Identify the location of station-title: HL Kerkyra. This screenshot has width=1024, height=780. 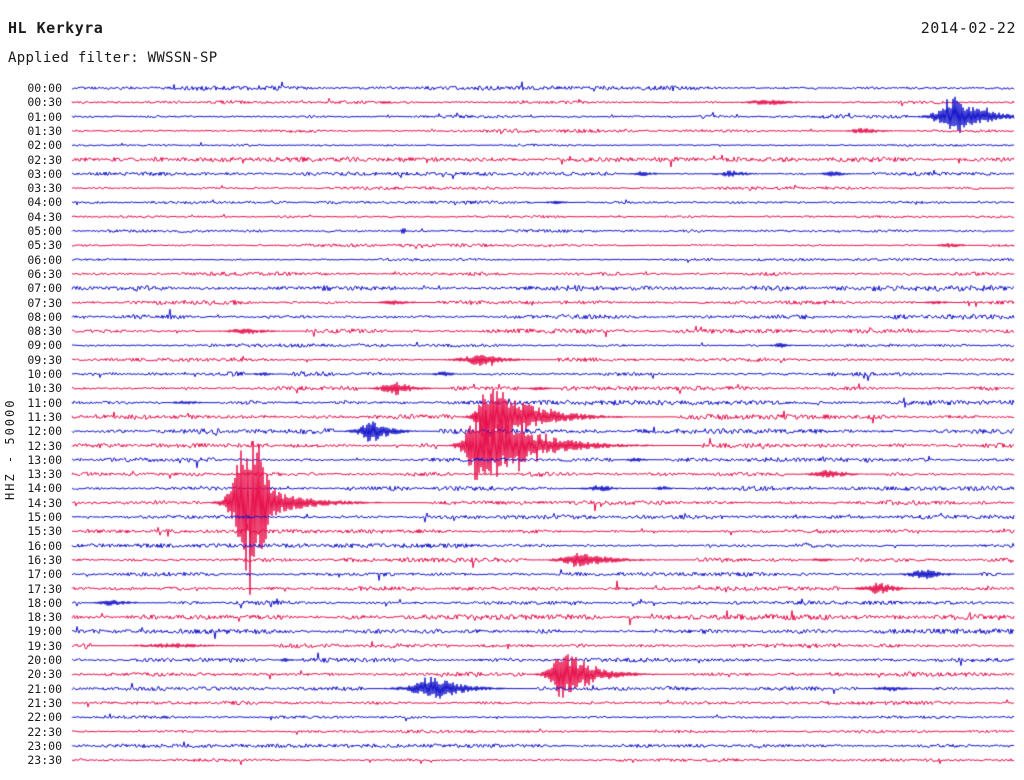
(56, 28).